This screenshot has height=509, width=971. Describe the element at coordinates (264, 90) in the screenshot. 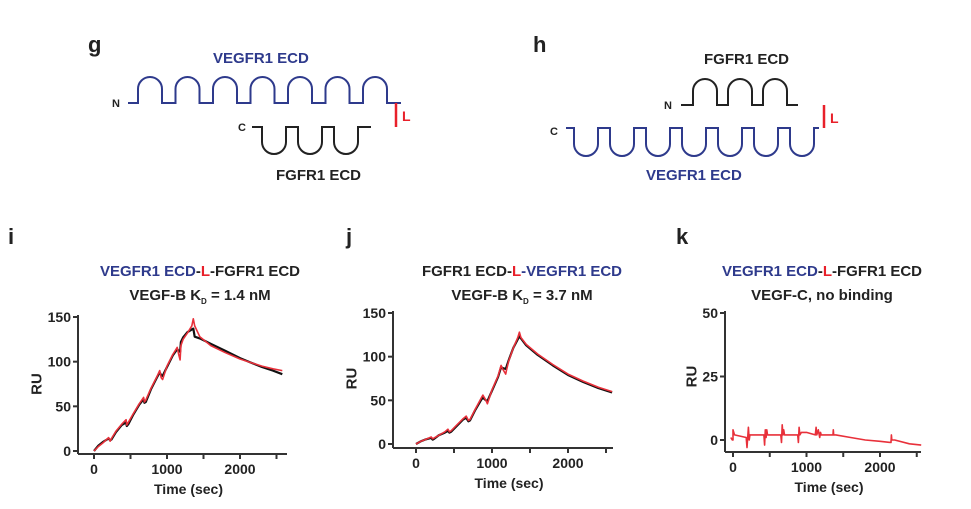

I see `diagram-g-vegfr1-chain` at that location.